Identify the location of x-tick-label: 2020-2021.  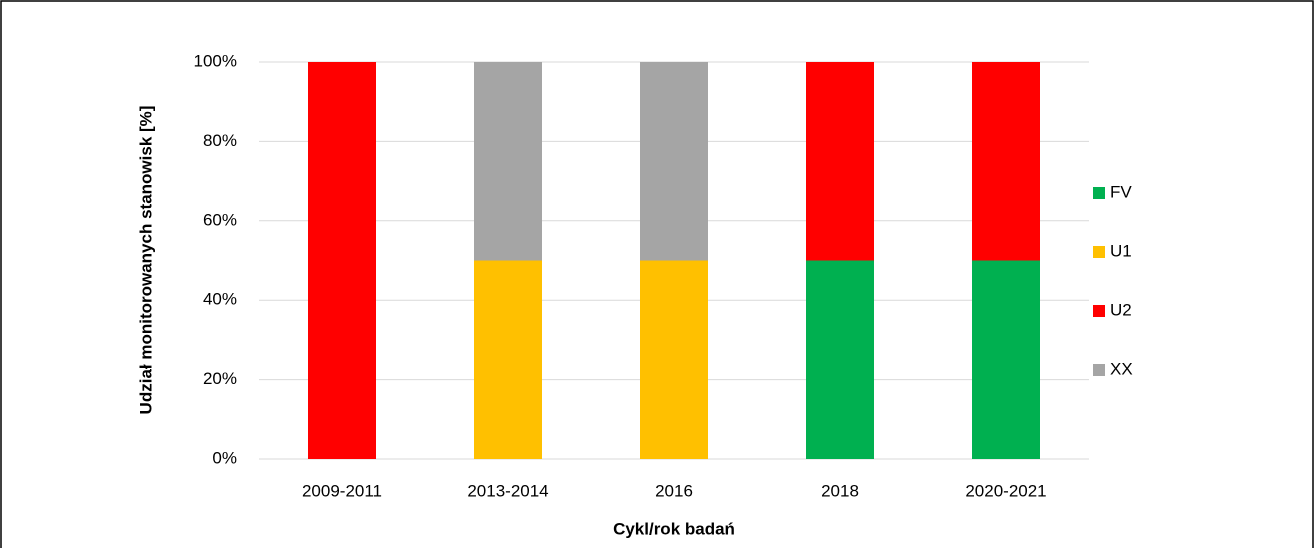
(1005, 490).